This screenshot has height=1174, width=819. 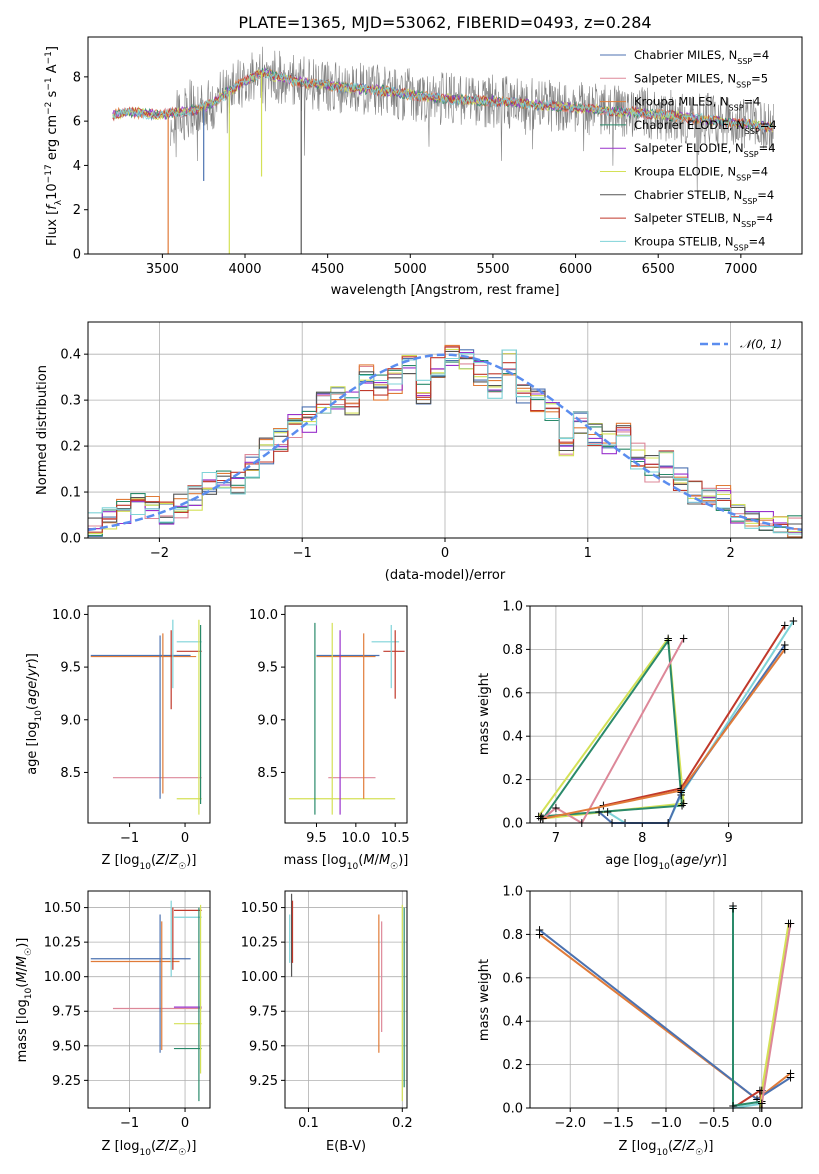 What do you see at coordinates (740, 269) in the screenshot?
I see `spectrum-xtick-label: 7000` at bounding box center [740, 269].